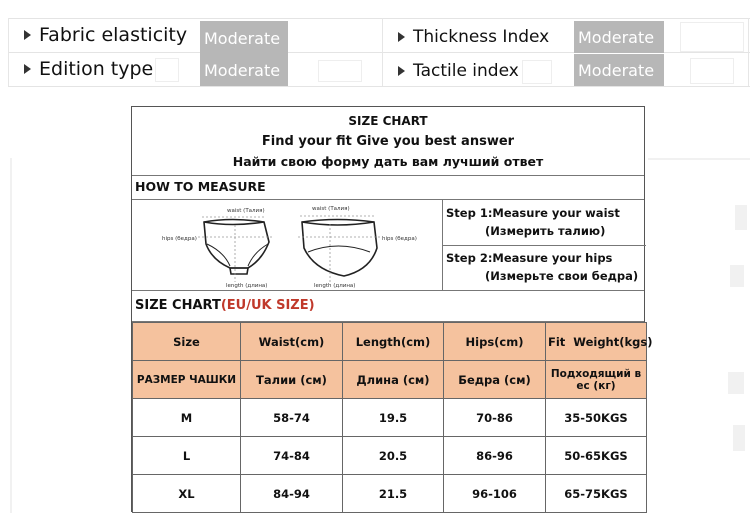  Describe the element at coordinates (246, 211) in the screenshot. I see `front-waist-label: waist (Талия)` at that location.